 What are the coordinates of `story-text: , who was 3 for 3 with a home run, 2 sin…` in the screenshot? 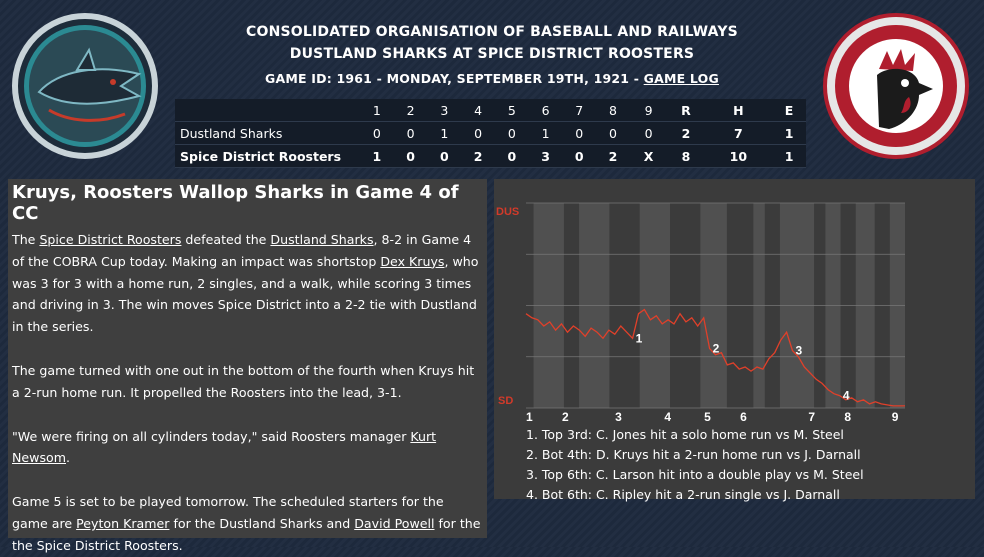 It's located at (245, 294).